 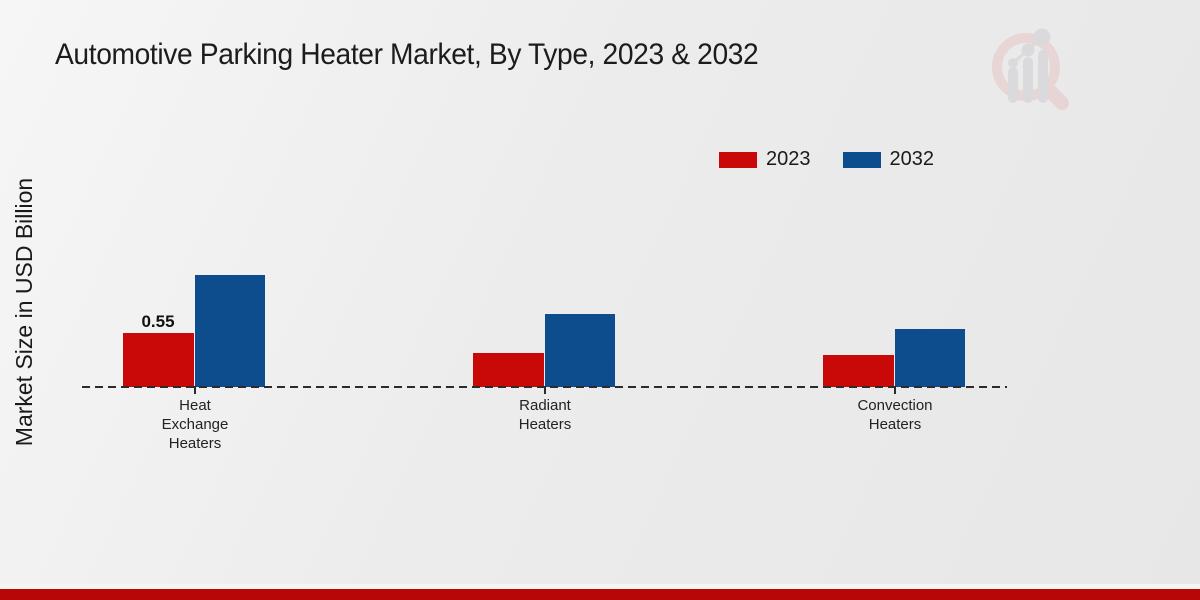 I want to click on legend-label-2032: 2032, so click(x=912, y=159).